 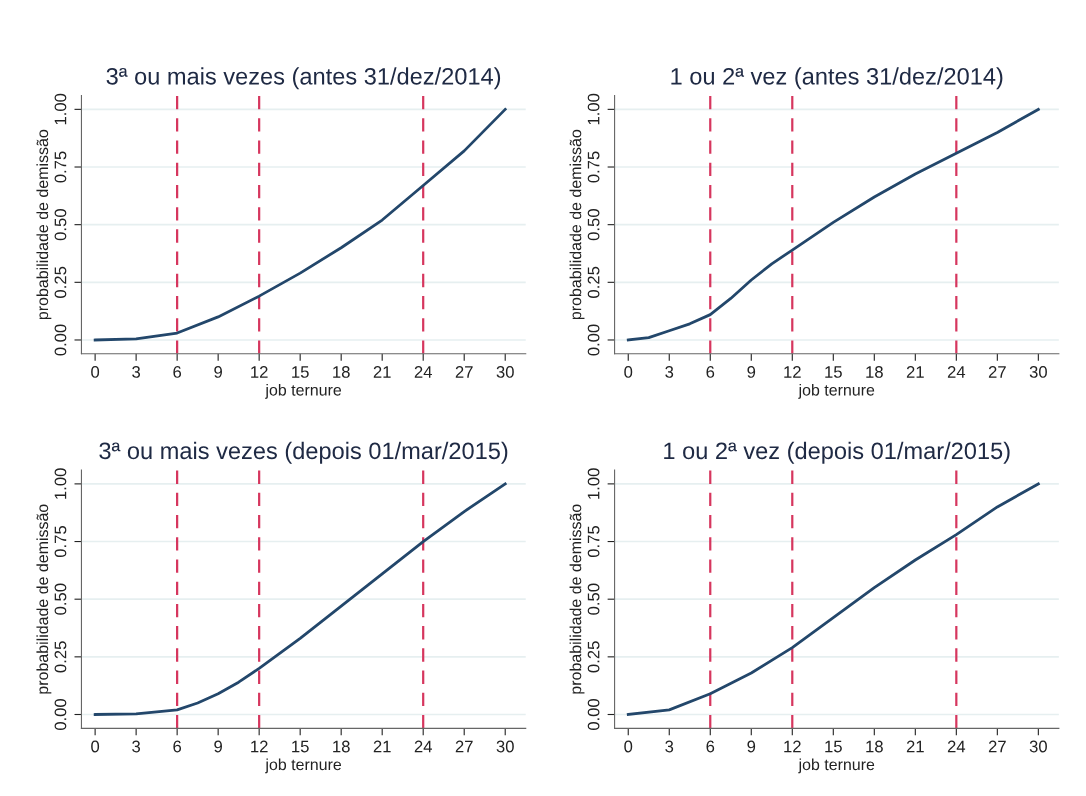 I want to click on chart-title: 1 ou 2ª vez (depois 01/mar/2015), so click(x=837, y=452).